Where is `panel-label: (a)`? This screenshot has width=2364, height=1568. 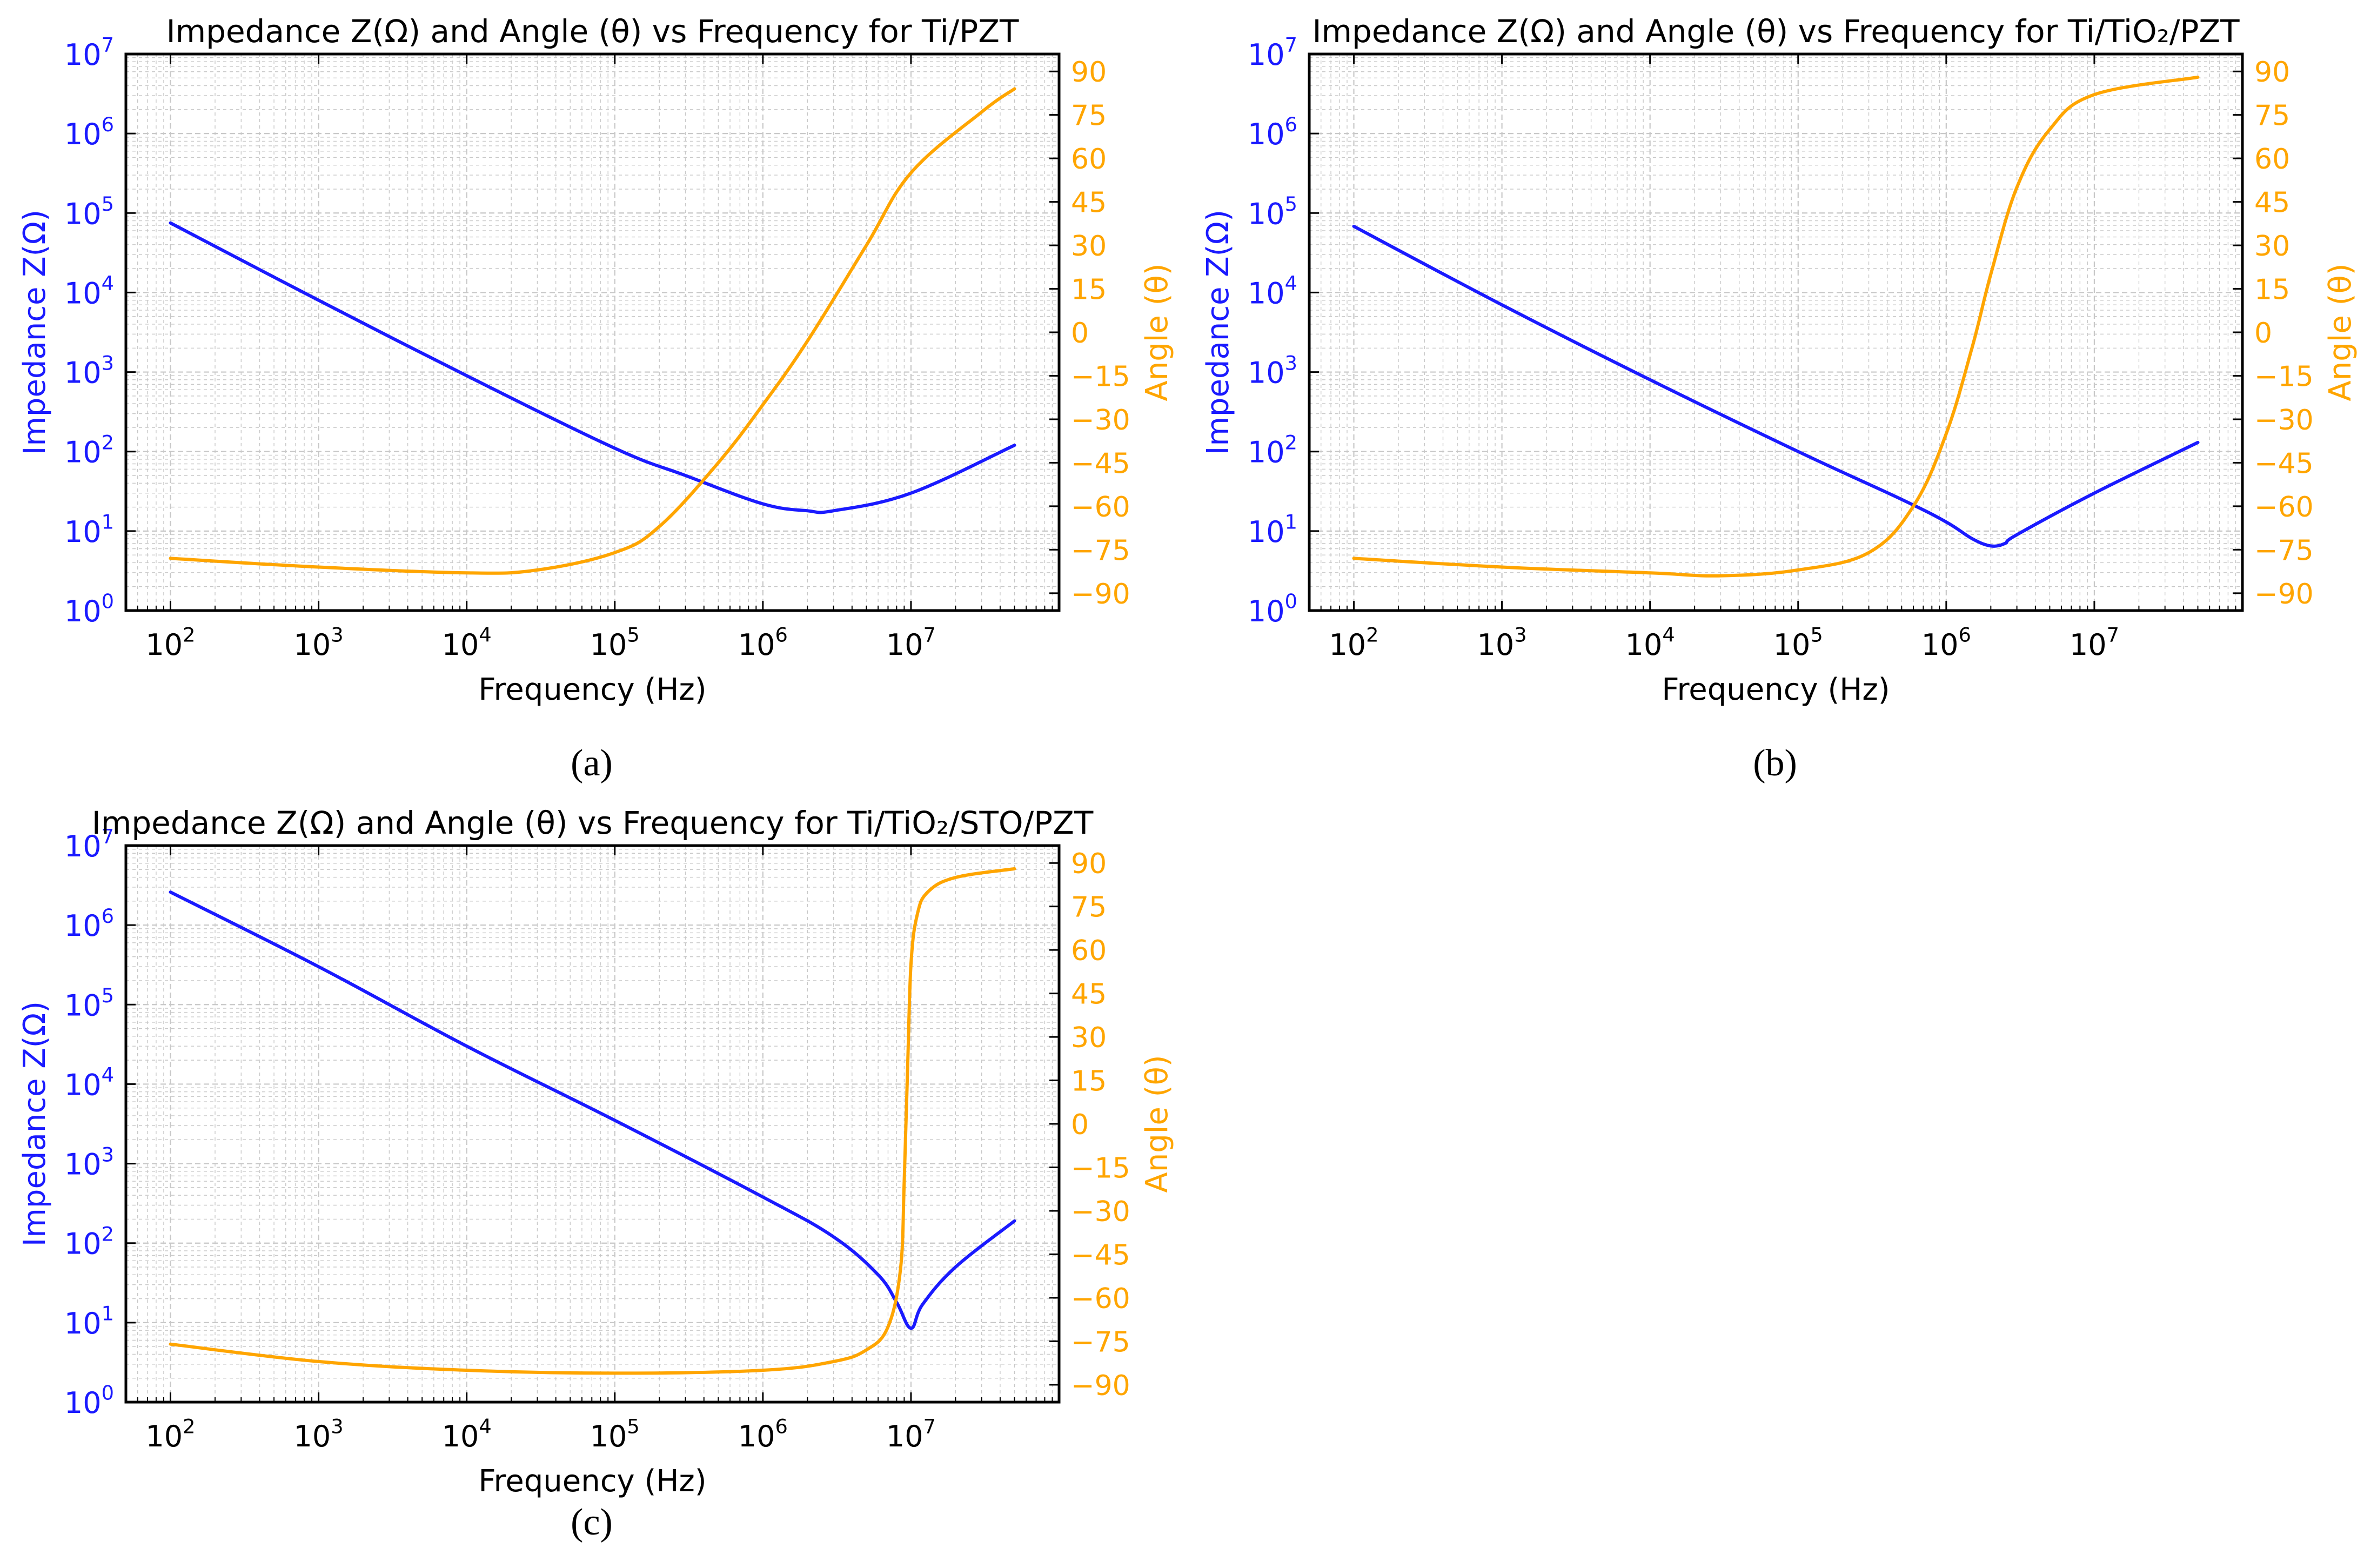
panel-label: (a) is located at coordinates (592, 763).